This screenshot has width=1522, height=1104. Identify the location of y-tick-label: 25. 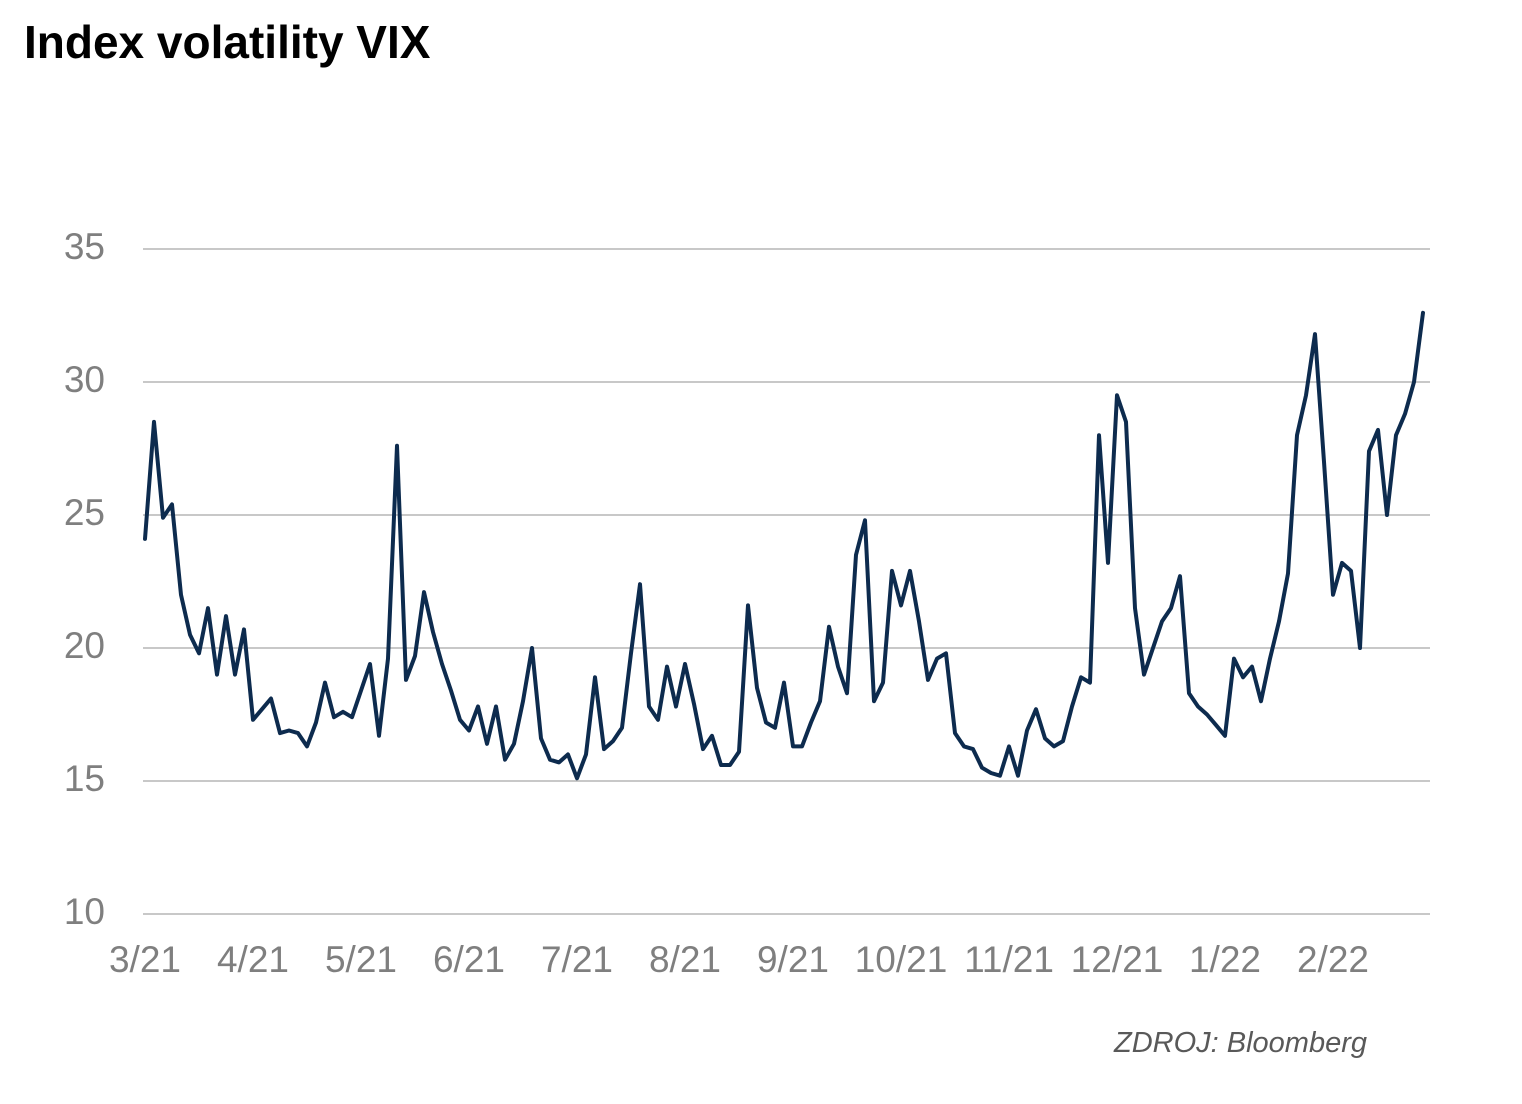
(84, 512).